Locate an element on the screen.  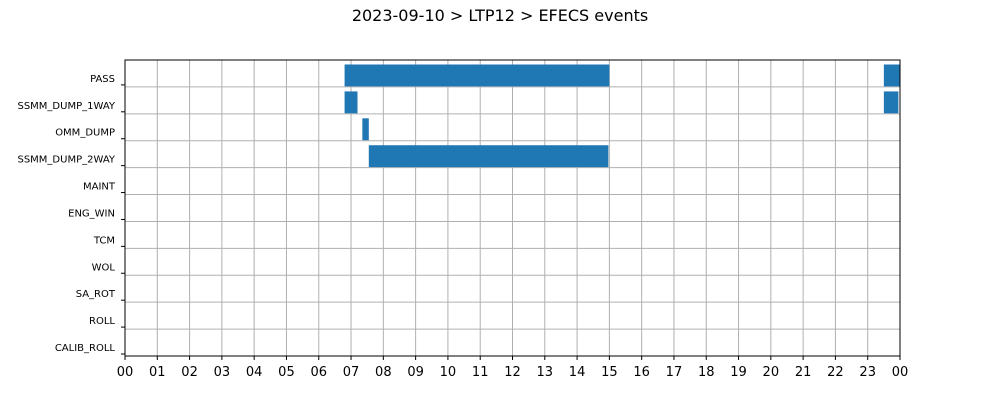
x-tick-label: 15 is located at coordinates (609, 372).